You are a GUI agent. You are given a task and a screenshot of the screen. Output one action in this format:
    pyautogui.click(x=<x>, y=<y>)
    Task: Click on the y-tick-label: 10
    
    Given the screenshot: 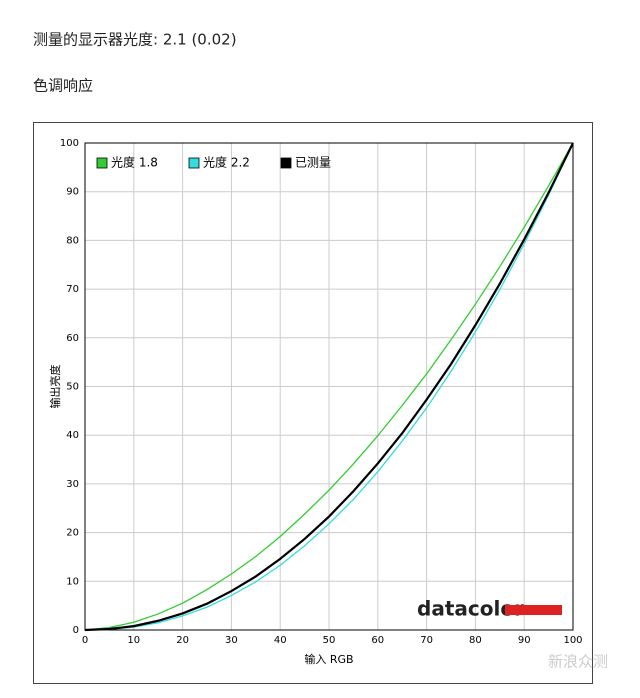 What is the action you would take?
    pyautogui.click(x=72, y=581)
    